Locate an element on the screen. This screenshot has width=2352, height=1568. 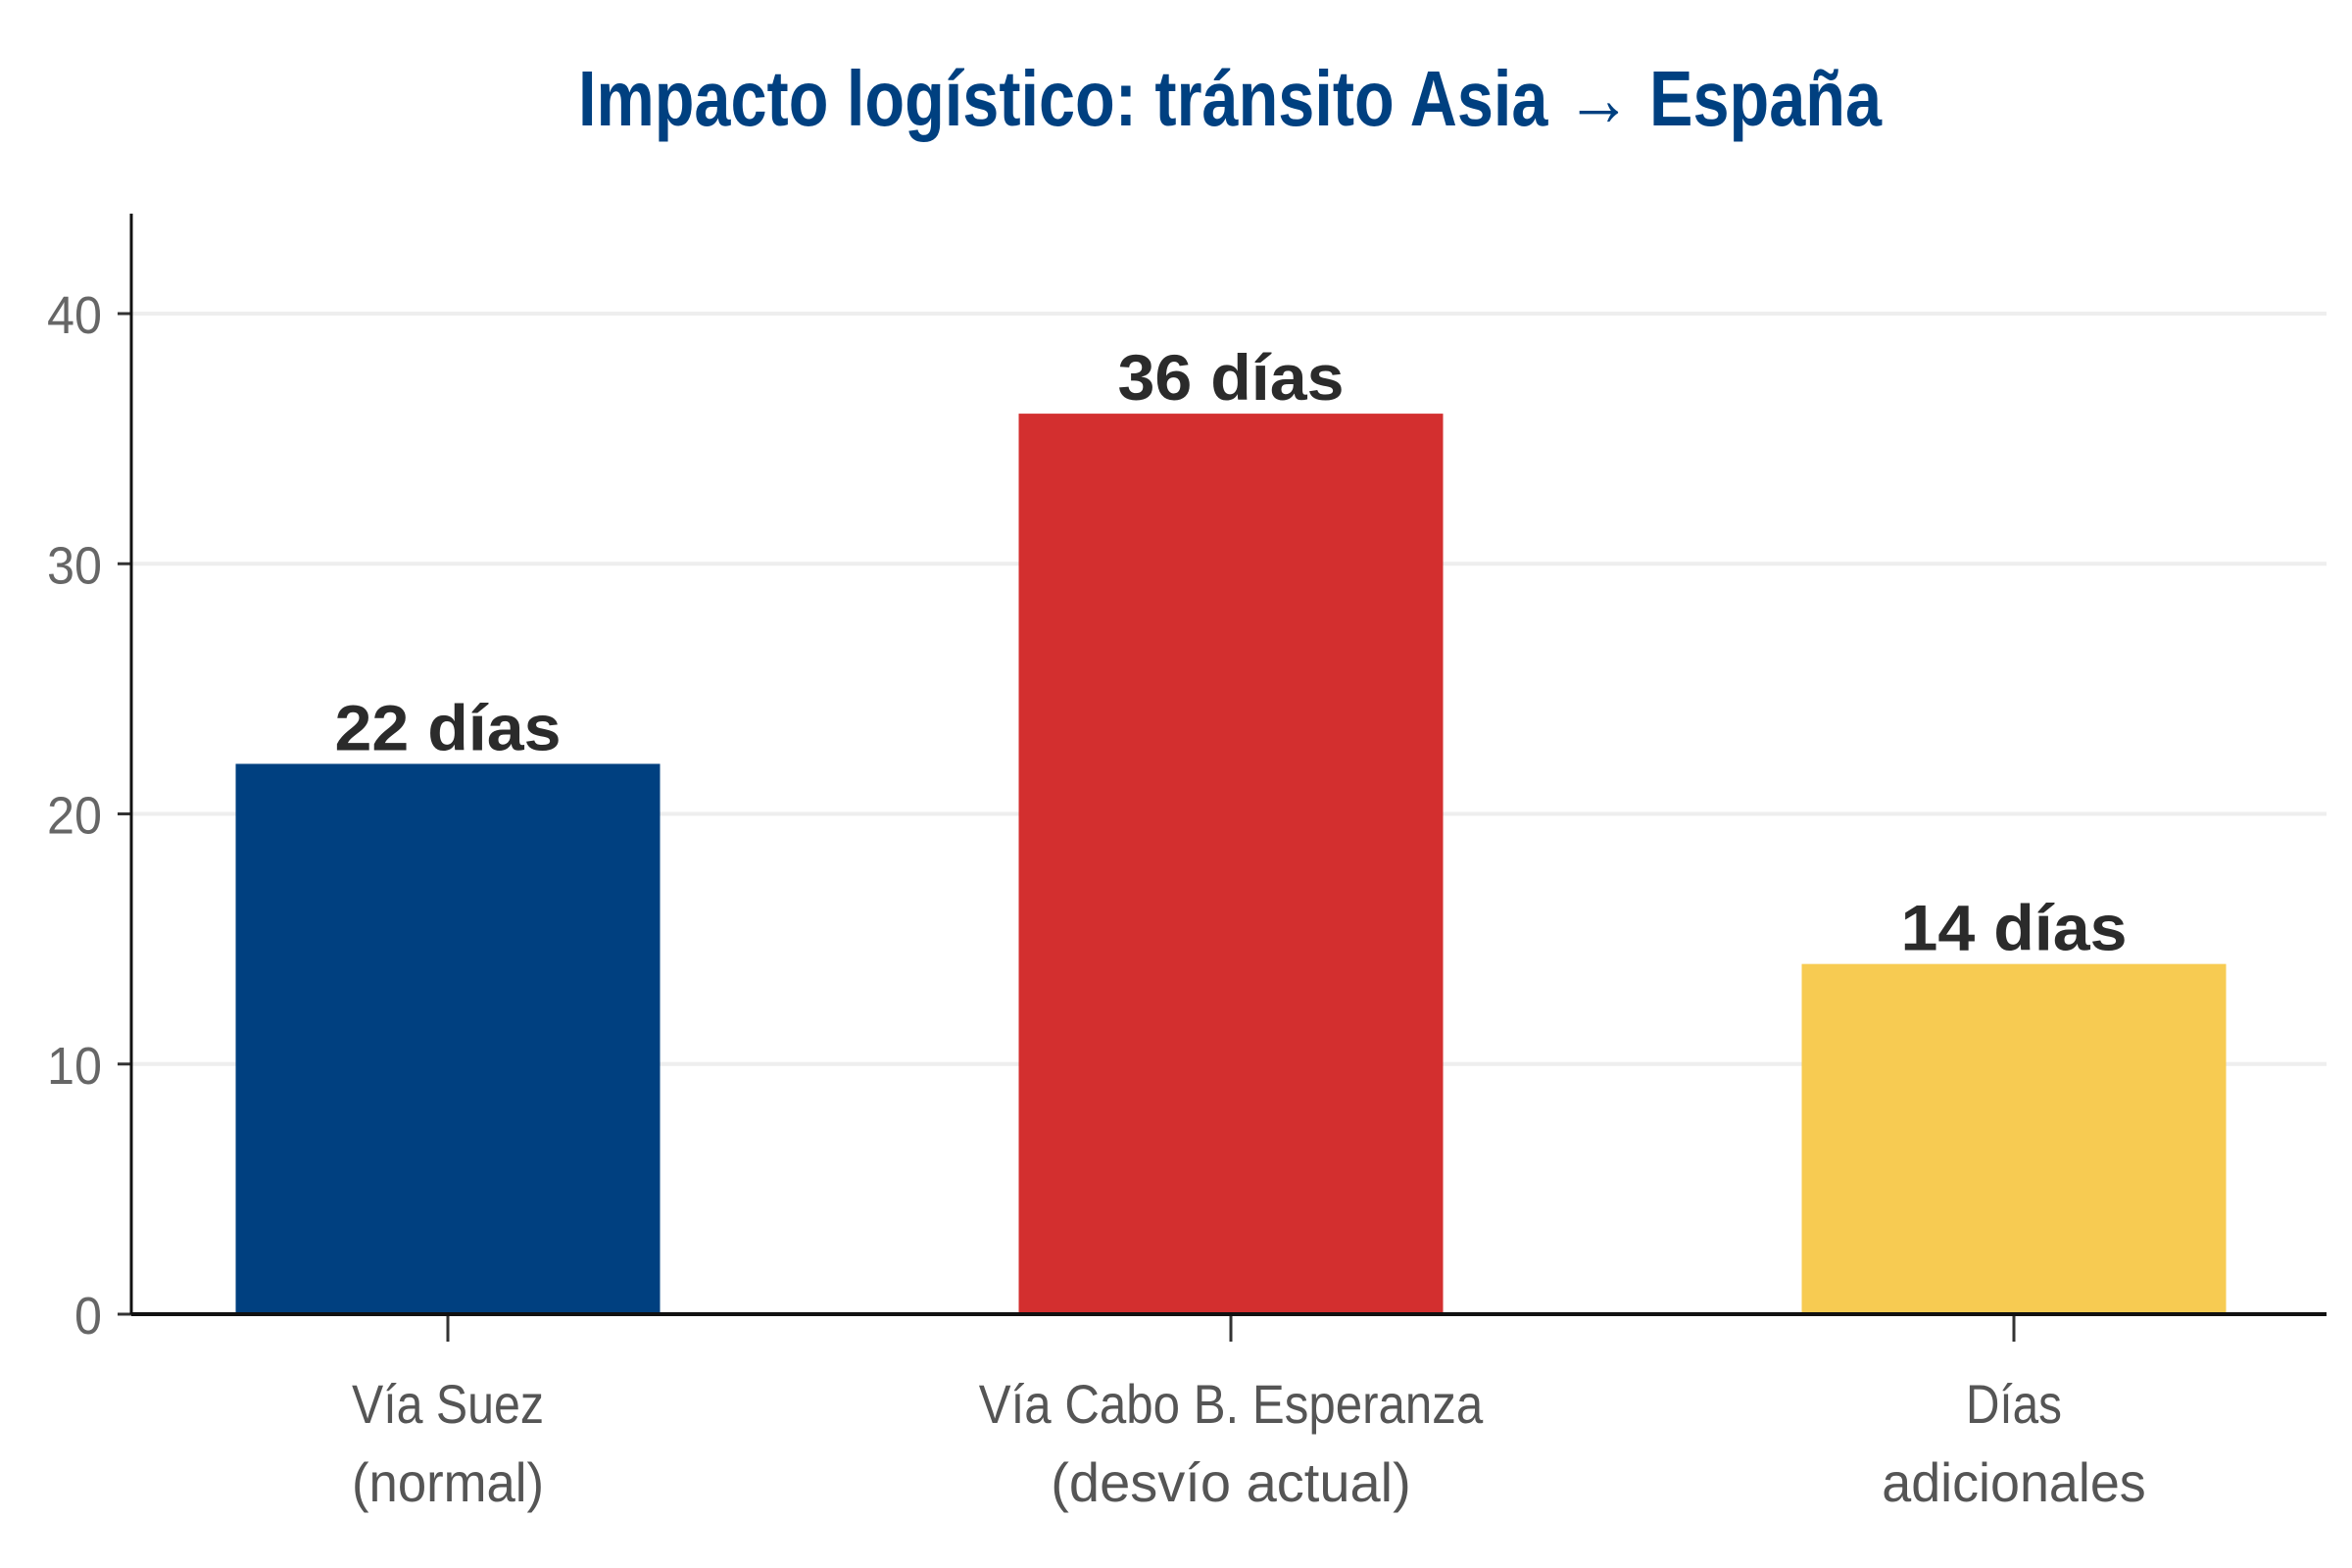
x-tick-label: (normal) is located at coordinates (448, 1482).